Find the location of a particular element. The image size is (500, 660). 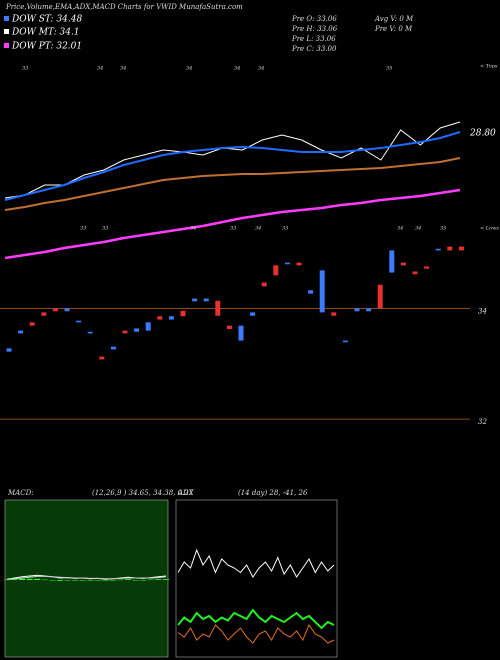

pre-label: Pre C: 33.00 is located at coordinates (314, 49).